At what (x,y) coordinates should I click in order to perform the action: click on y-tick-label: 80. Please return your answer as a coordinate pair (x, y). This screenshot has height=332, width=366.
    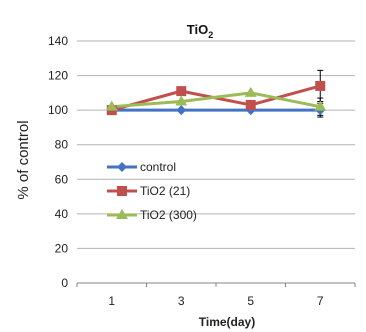
    Looking at the image, I should click on (62, 145).